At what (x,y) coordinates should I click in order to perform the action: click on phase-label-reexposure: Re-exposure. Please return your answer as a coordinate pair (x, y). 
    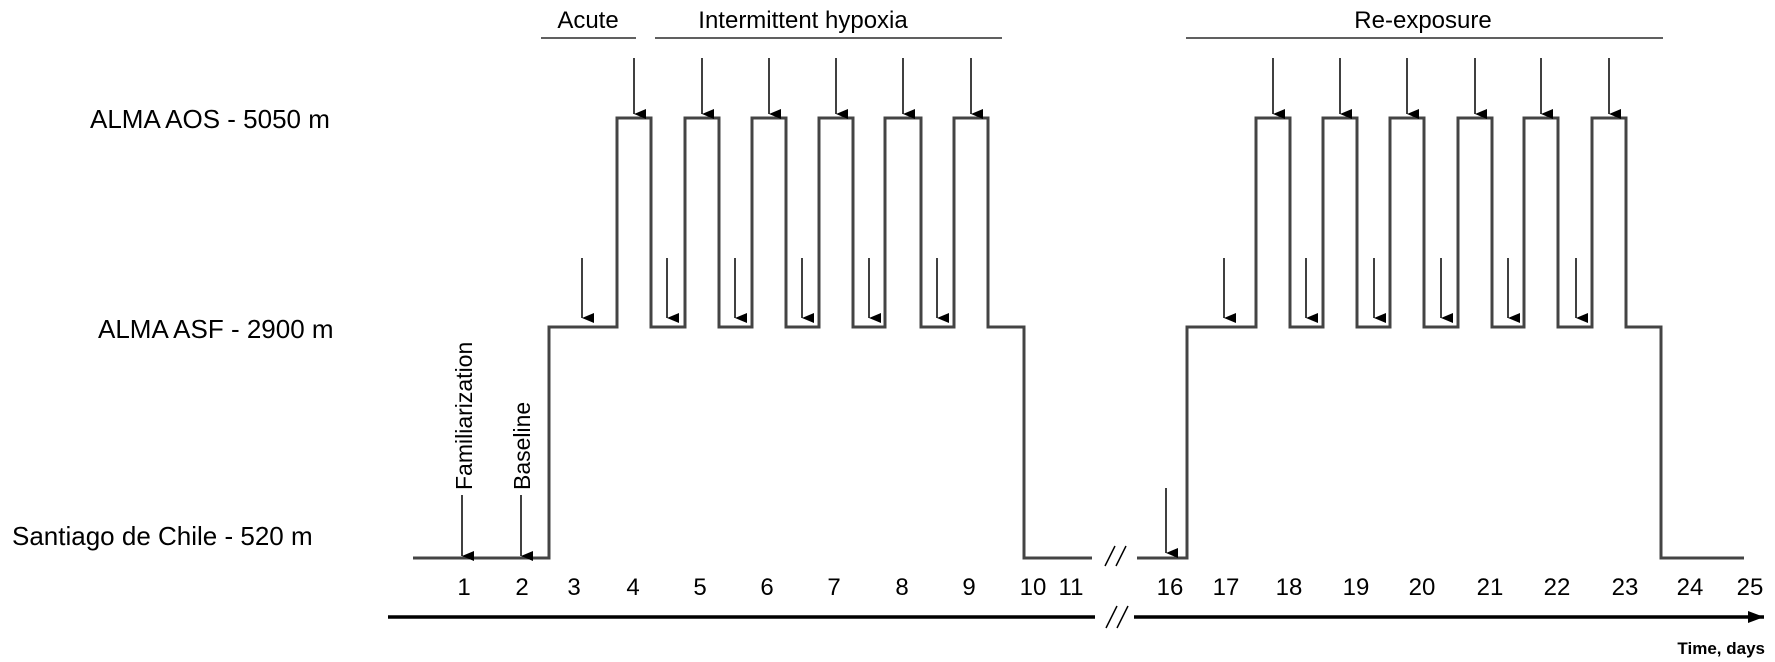
    Looking at the image, I should click on (1422, 20).